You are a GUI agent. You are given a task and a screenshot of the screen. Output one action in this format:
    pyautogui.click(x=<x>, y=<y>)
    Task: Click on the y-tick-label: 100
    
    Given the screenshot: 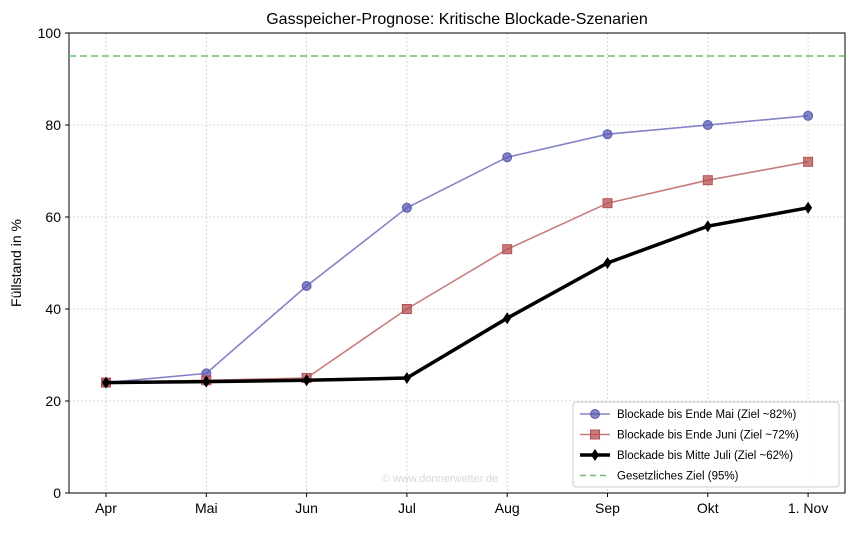 What is the action you would take?
    pyautogui.click(x=50, y=33)
    